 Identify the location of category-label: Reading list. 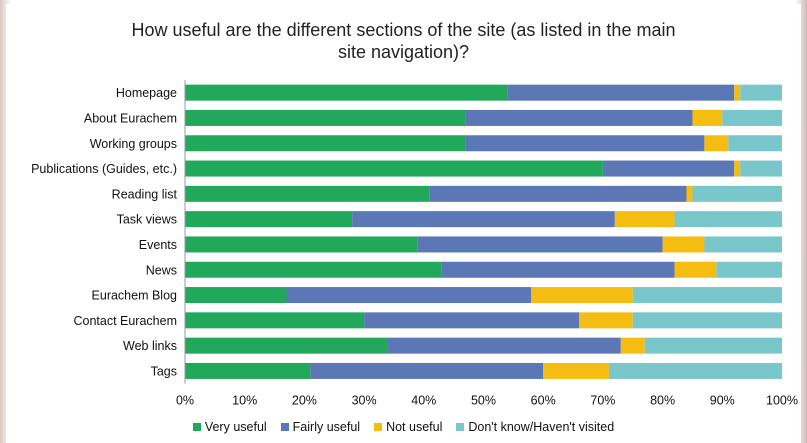
(145, 194).